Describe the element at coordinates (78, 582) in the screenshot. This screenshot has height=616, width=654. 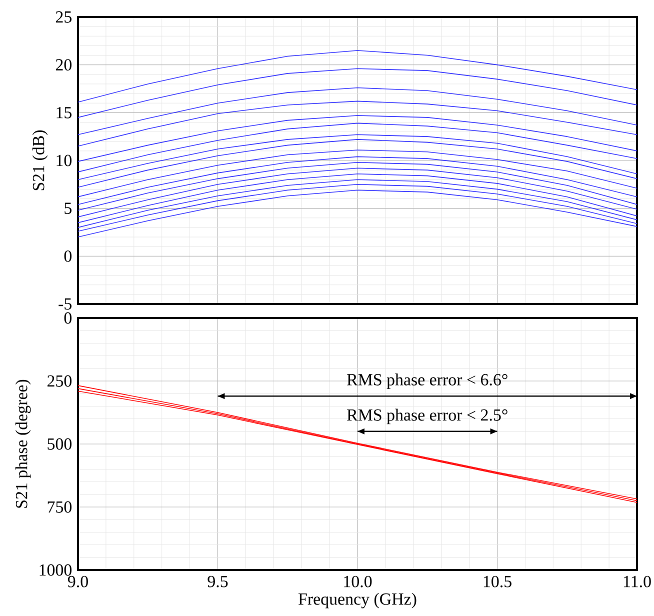
I see `x-tick-label: 9.0` at that location.